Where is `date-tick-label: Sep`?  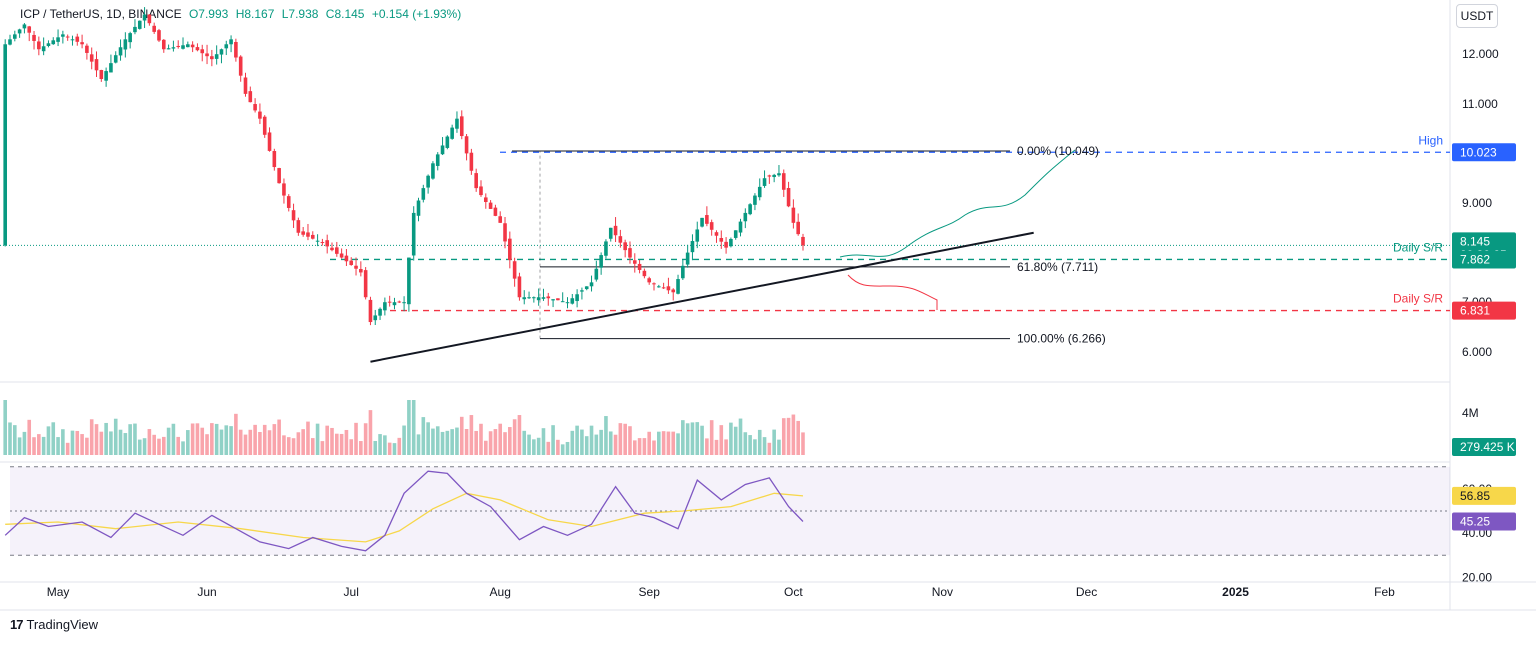
date-tick-label: Sep is located at coordinates (650, 592).